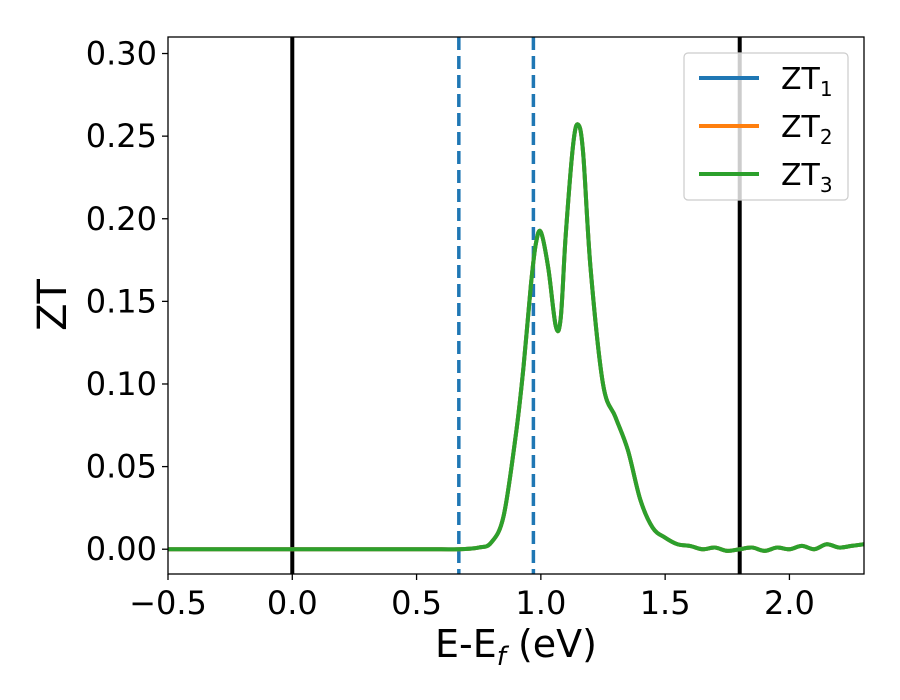 The width and height of the screenshot is (900, 700). I want to click on y-tick-label: 0.10, so click(121, 384).